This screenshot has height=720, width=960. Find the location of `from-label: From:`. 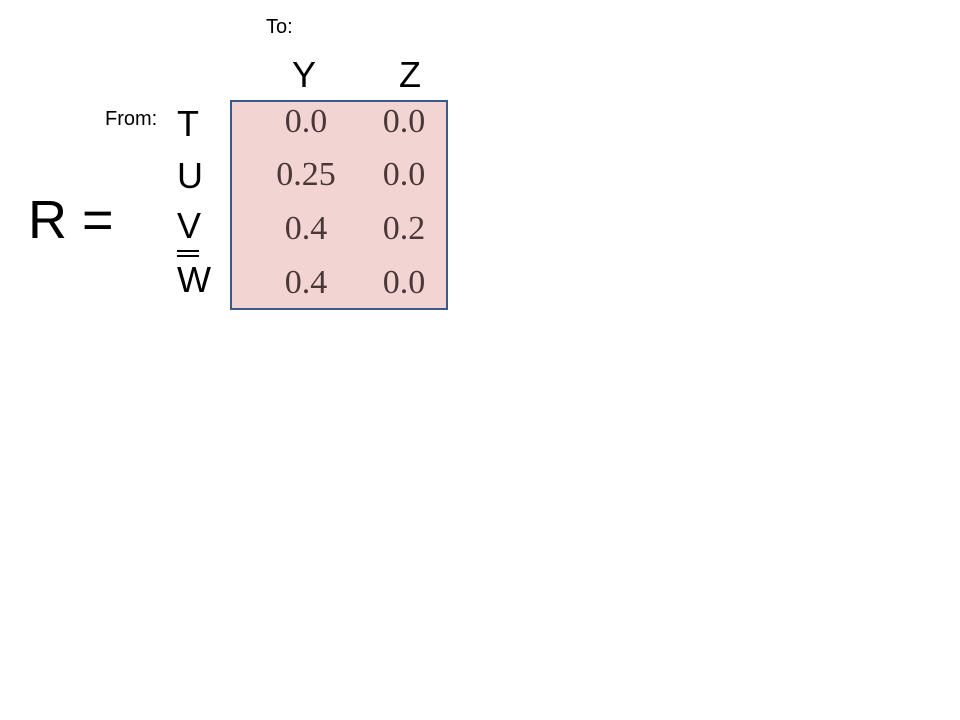

from-label: From: is located at coordinates (131, 119).